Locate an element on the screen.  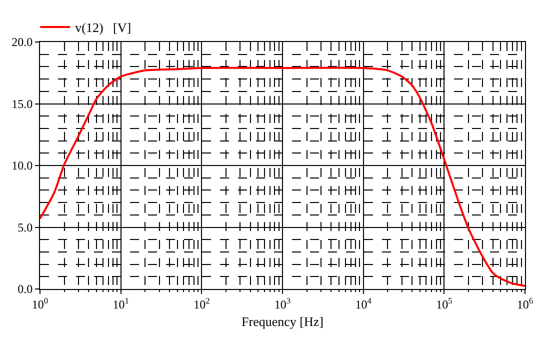
x-axis-title: Frequency [Hz] is located at coordinates (283, 321).